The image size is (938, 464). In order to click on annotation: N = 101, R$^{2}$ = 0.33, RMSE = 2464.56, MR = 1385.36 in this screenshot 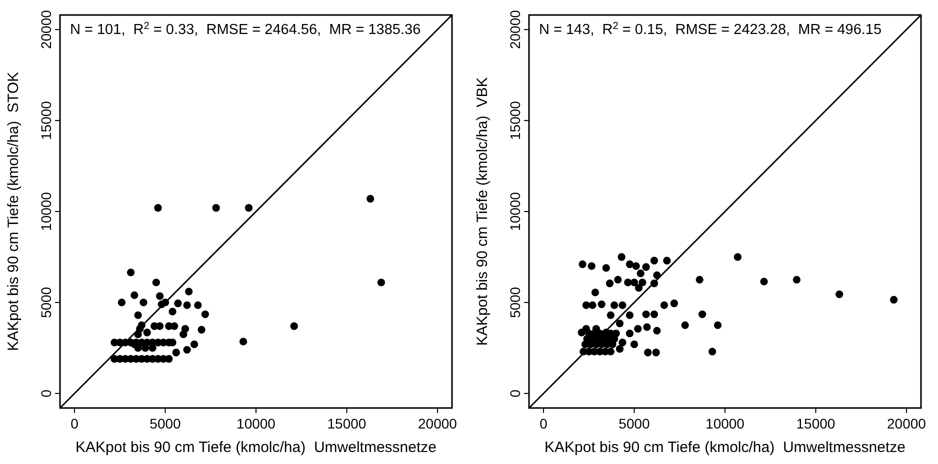, I will do `click(245, 29)`.